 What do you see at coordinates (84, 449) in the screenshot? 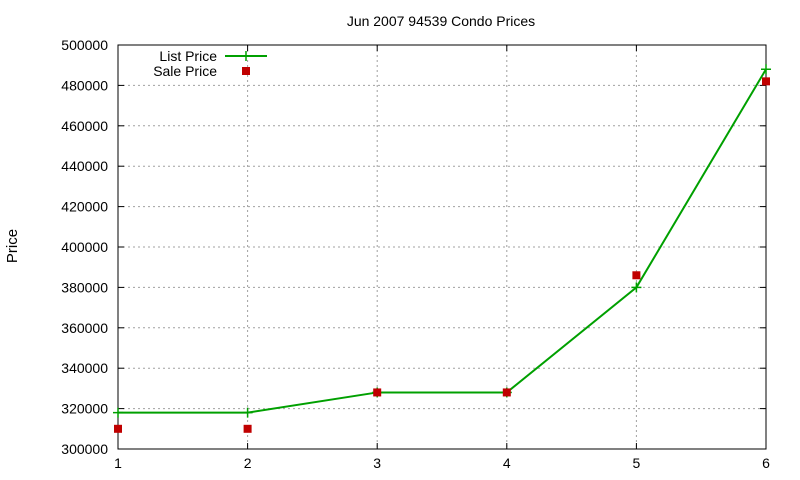
I see `y-tick-label: 300000` at bounding box center [84, 449].